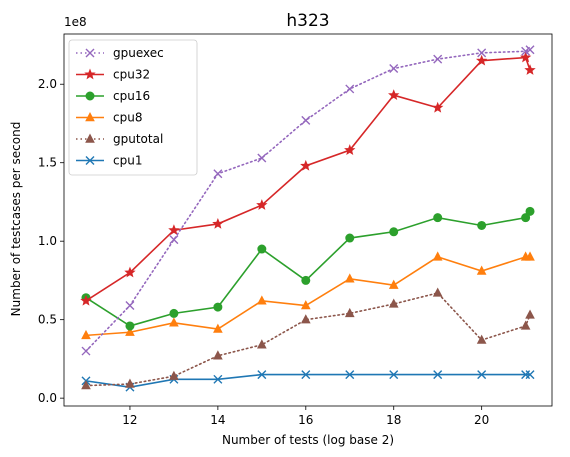 This screenshot has width=570, height=457. What do you see at coordinates (109, 161) in the screenshot?
I see `legend-entry: cpu1` at bounding box center [109, 161].